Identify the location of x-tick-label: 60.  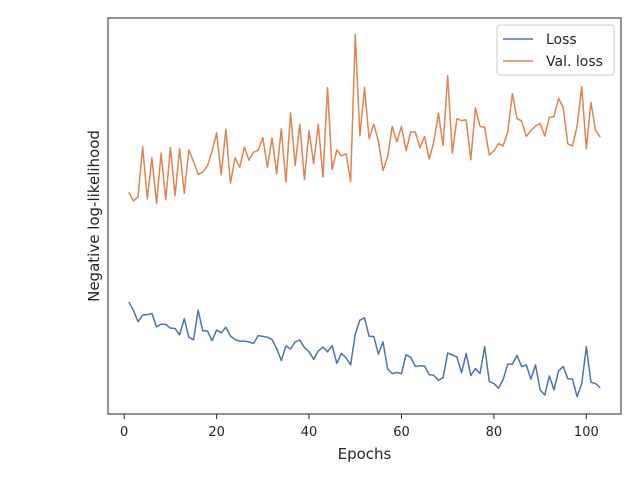
(401, 432).